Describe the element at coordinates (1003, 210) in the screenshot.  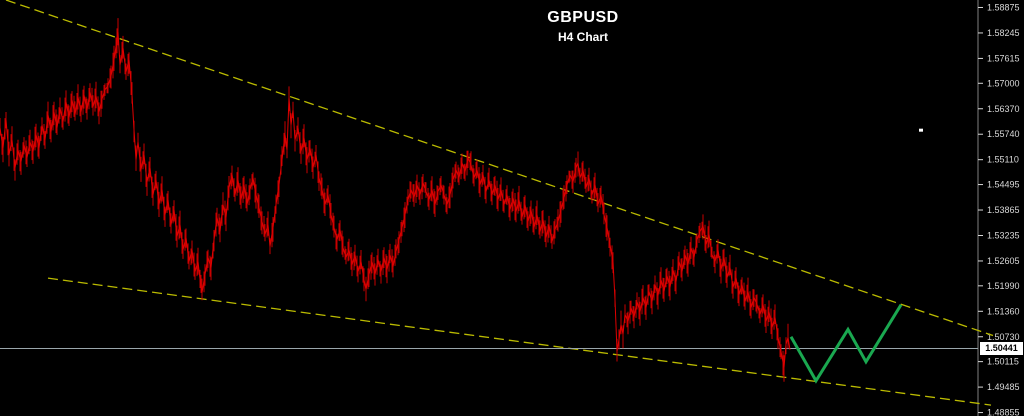
I see `axis-label: 1.53865` at that location.